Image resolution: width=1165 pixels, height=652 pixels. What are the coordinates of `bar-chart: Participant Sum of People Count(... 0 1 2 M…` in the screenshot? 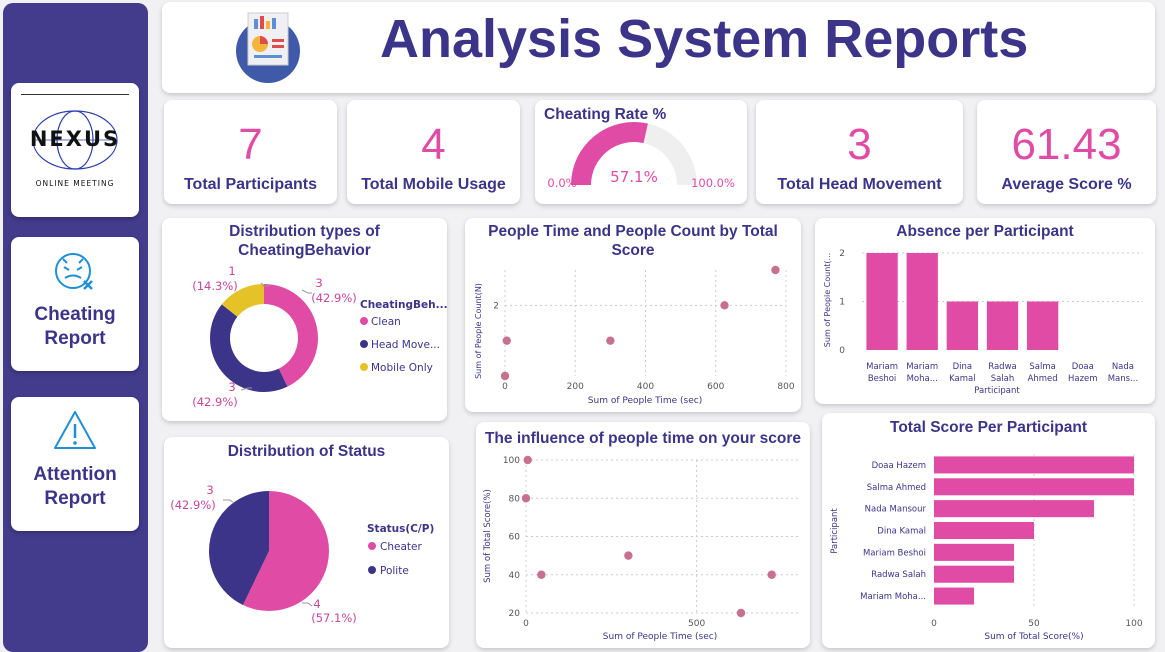 It's located at (983, 322).